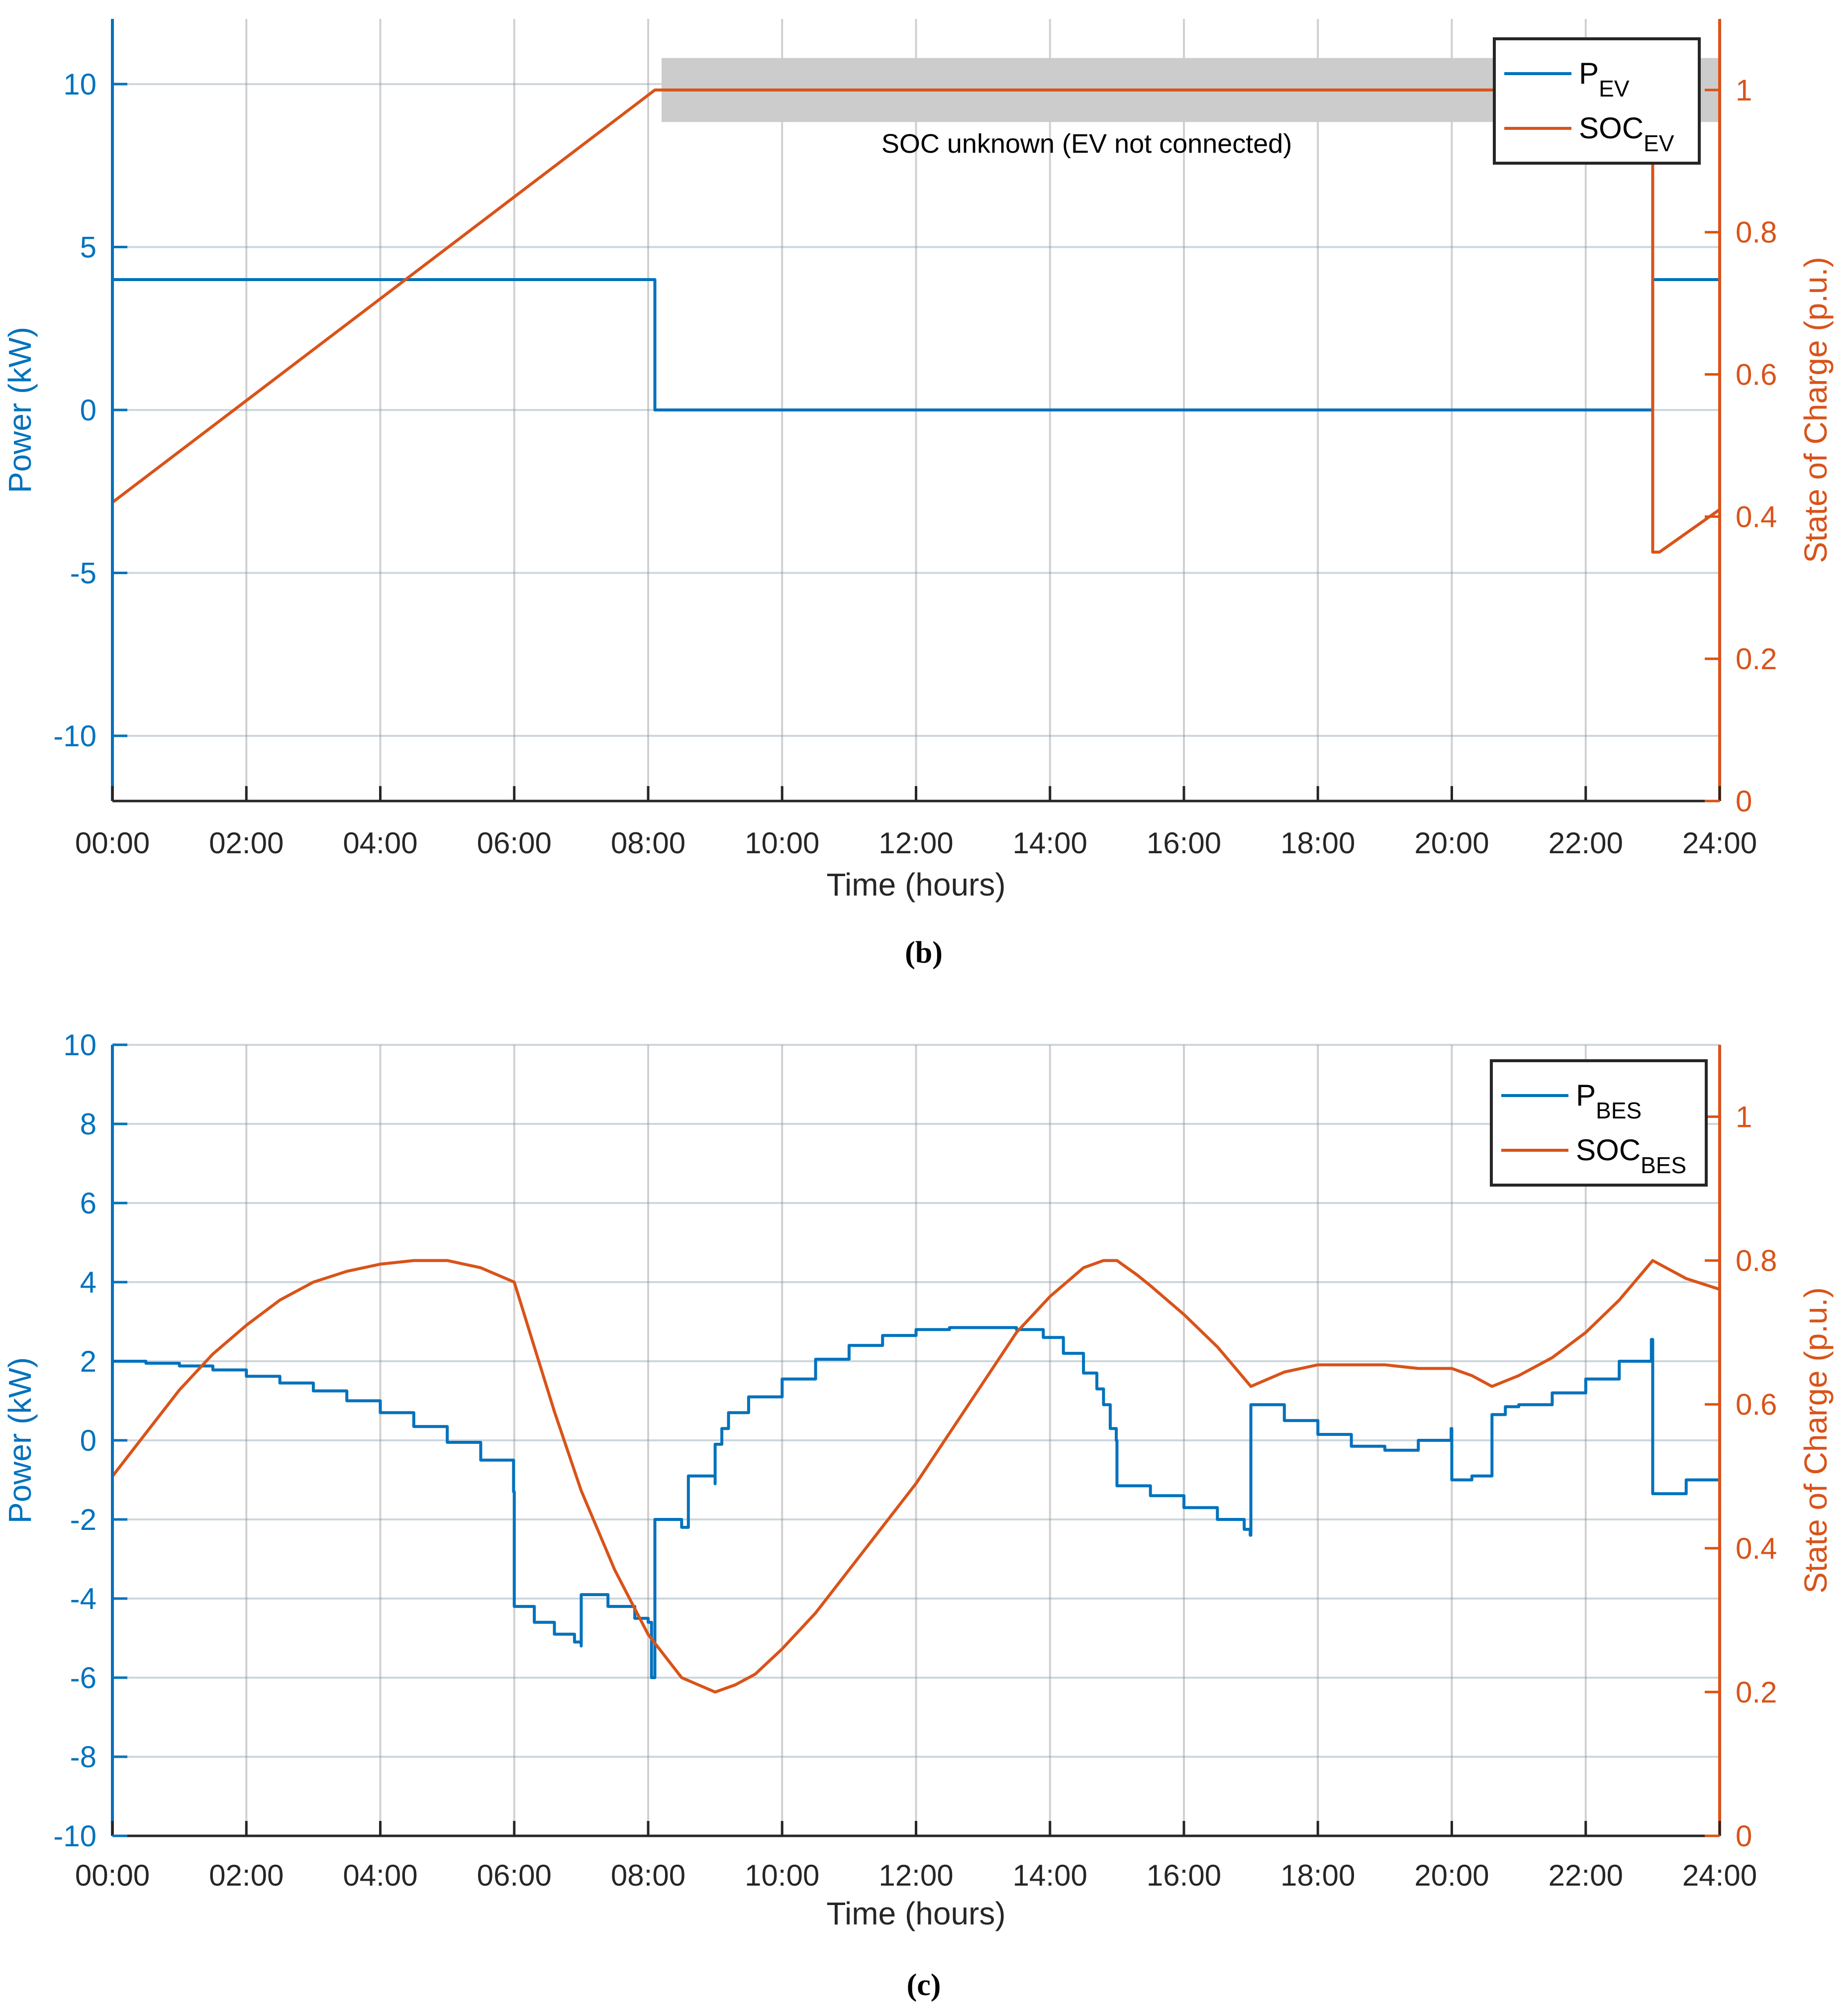 The height and width of the screenshot is (2011, 1848). What do you see at coordinates (88, 1203) in the screenshot?
I see `y-left-tick-label: 6` at bounding box center [88, 1203].